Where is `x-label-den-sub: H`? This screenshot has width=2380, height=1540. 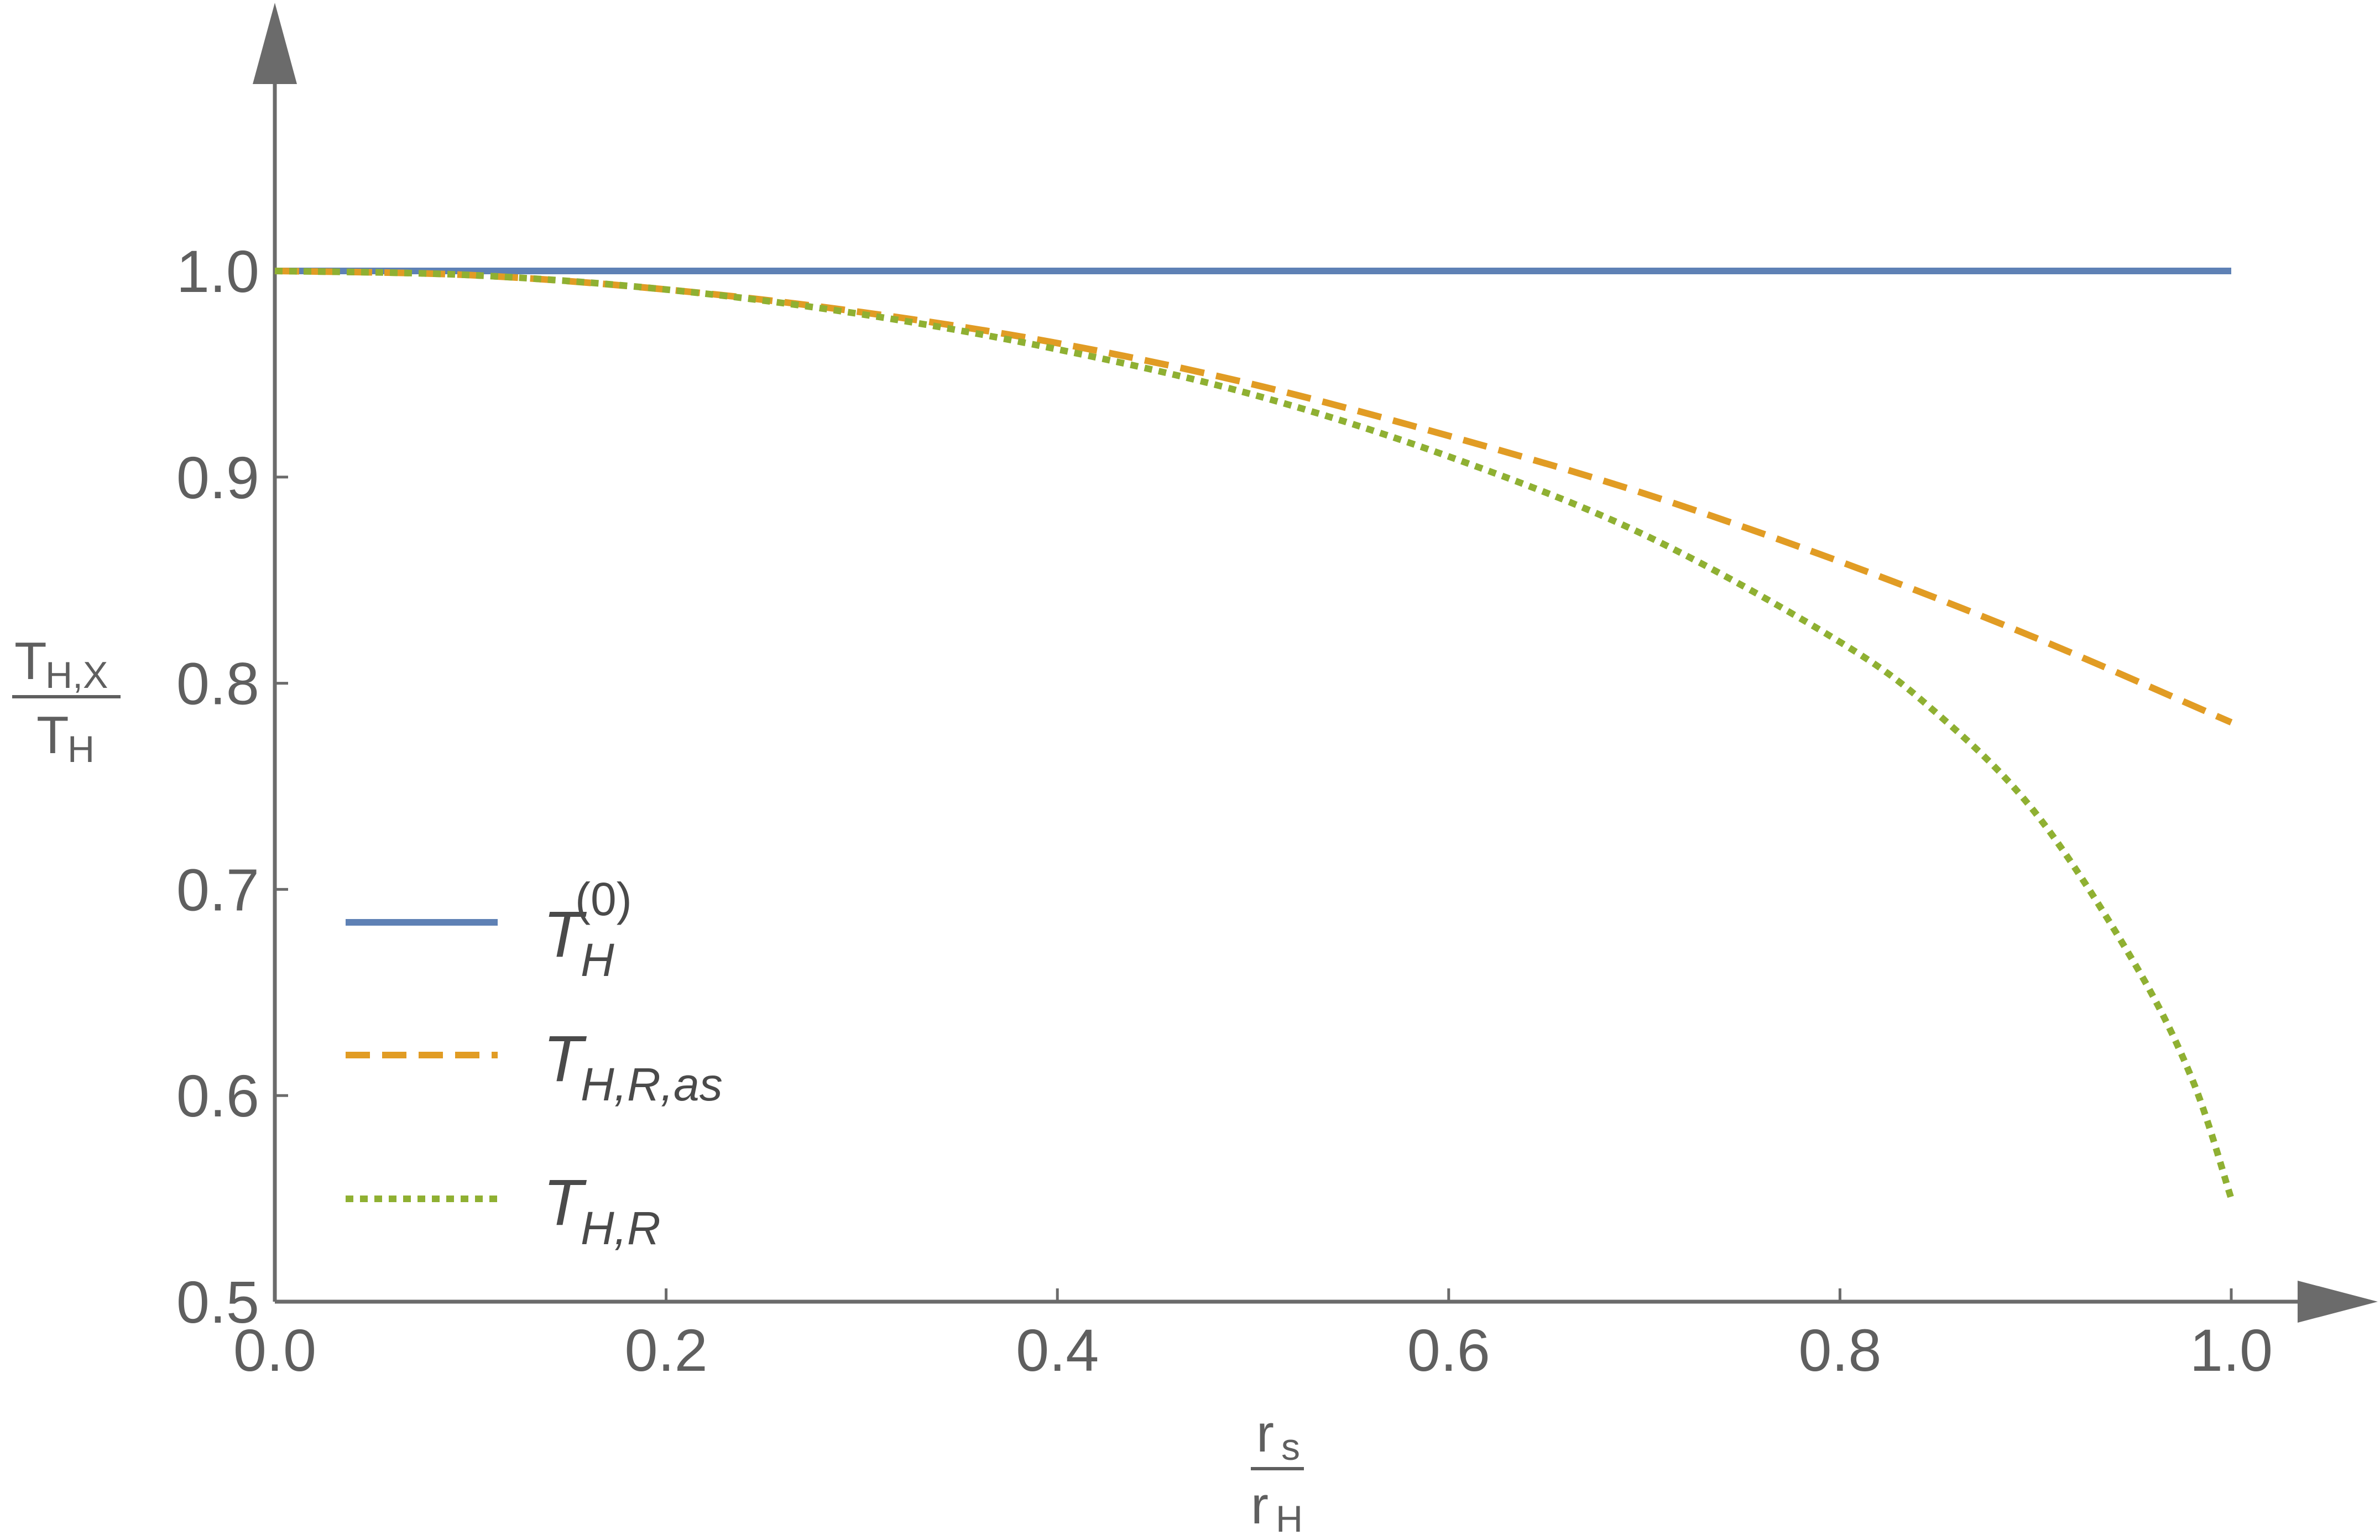
x-label-den-sub: H is located at coordinates (1289, 1517).